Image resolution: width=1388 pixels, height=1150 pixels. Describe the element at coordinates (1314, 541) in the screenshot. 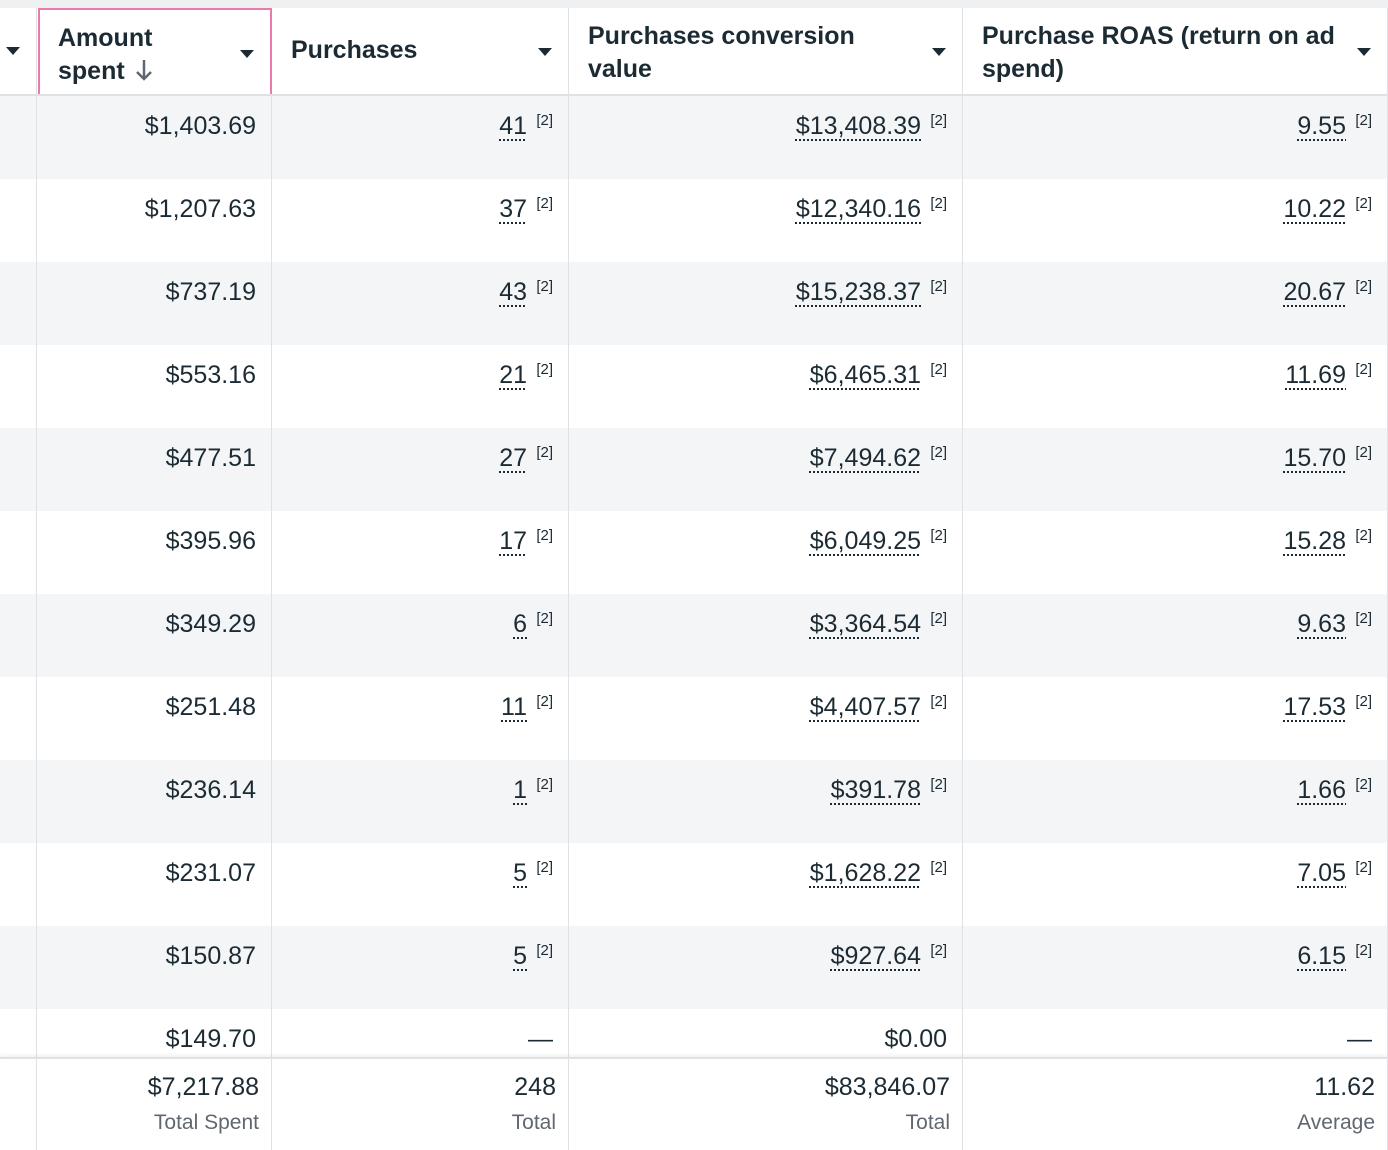

I see `roas-value: 15.28` at that location.